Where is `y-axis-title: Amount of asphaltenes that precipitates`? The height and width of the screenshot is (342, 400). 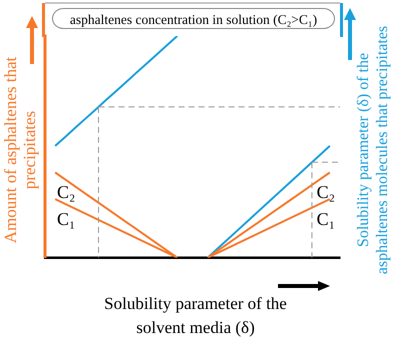
y-axis-title: Amount of asphaltenes that precipitates is located at coordinates (20, 151).